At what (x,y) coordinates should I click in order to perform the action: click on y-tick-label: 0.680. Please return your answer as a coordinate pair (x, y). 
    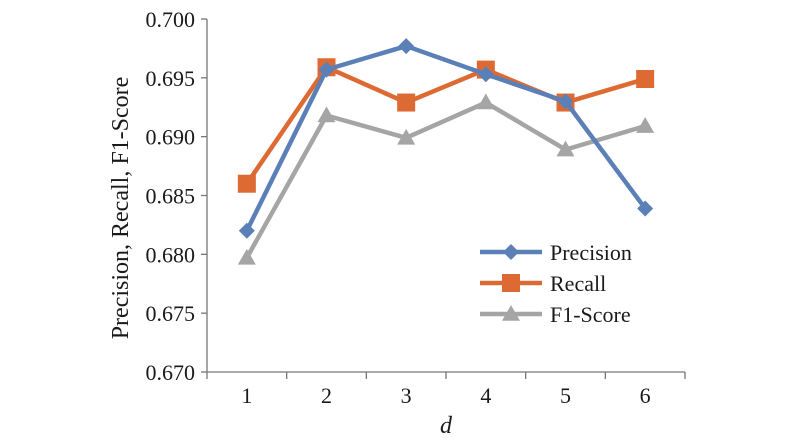
    Looking at the image, I should click on (171, 254).